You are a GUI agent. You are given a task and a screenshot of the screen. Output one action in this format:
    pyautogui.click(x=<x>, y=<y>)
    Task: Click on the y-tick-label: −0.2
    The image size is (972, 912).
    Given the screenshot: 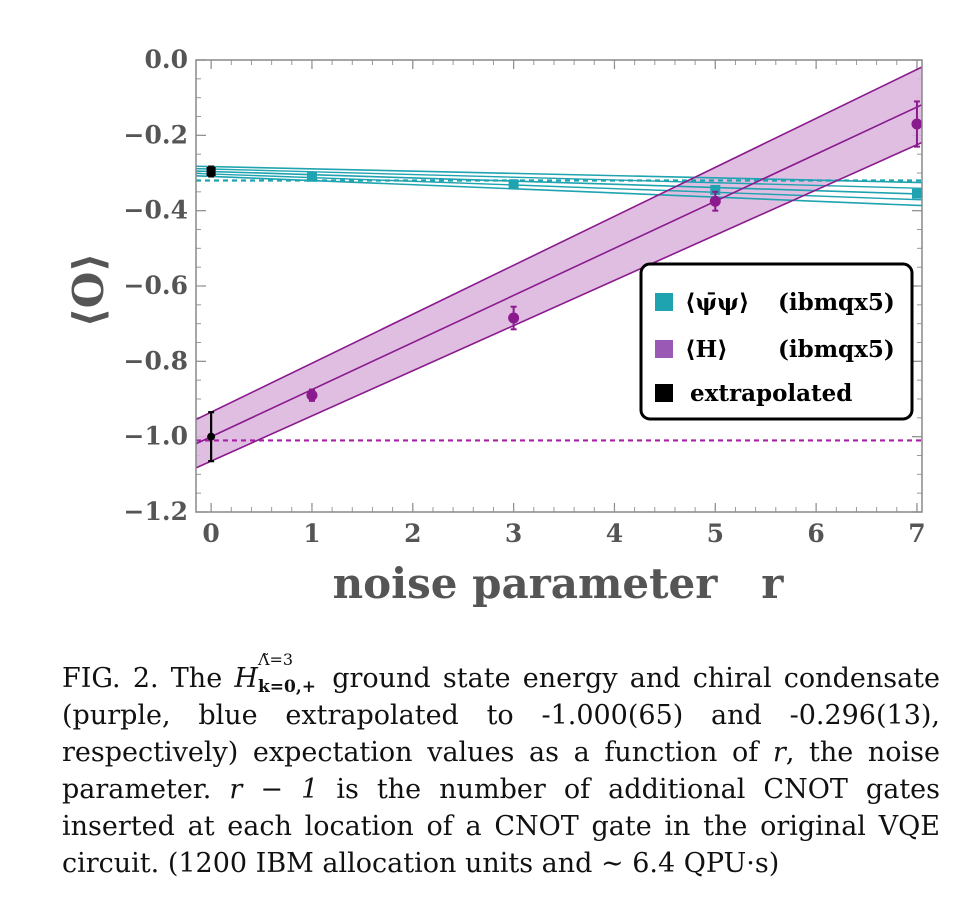 What is the action you would take?
    pyautogui.click(x=156, y=134)
    